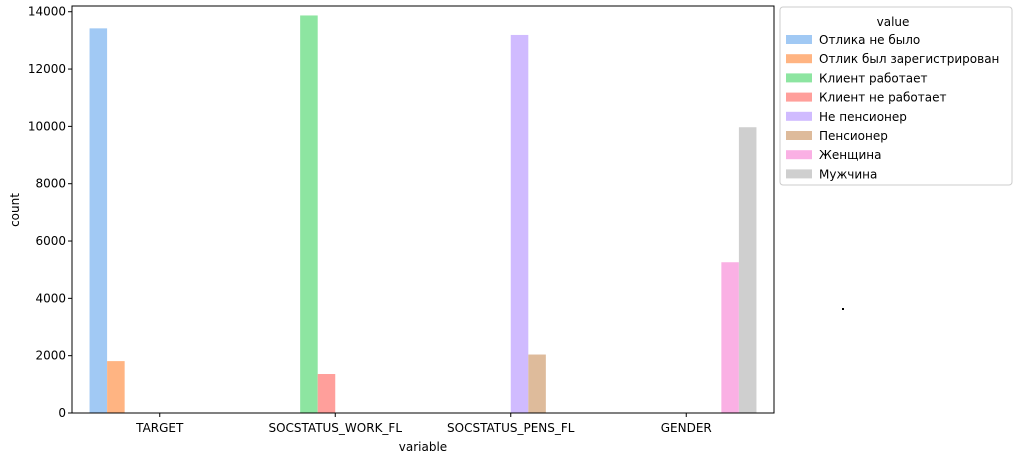 This screenshot has height=457, width=1019. Describe the element at coordinates (873, 78) in the screenshot. I see `legend-label: Клиент работает` at that location.